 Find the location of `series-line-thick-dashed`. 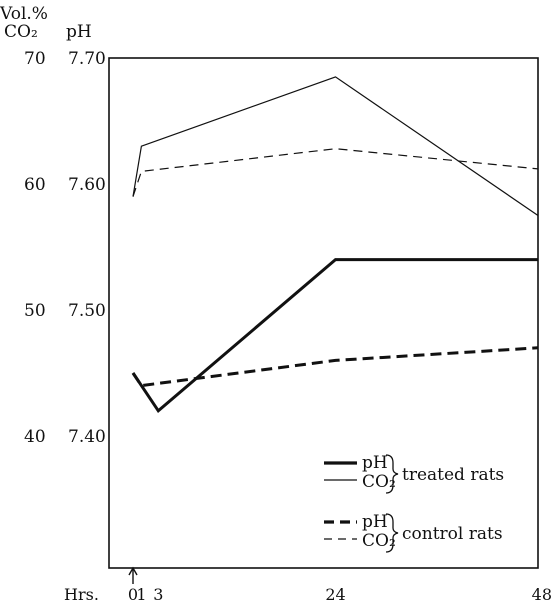

series-line-thick-dashed is located at coordinates (335, 367).